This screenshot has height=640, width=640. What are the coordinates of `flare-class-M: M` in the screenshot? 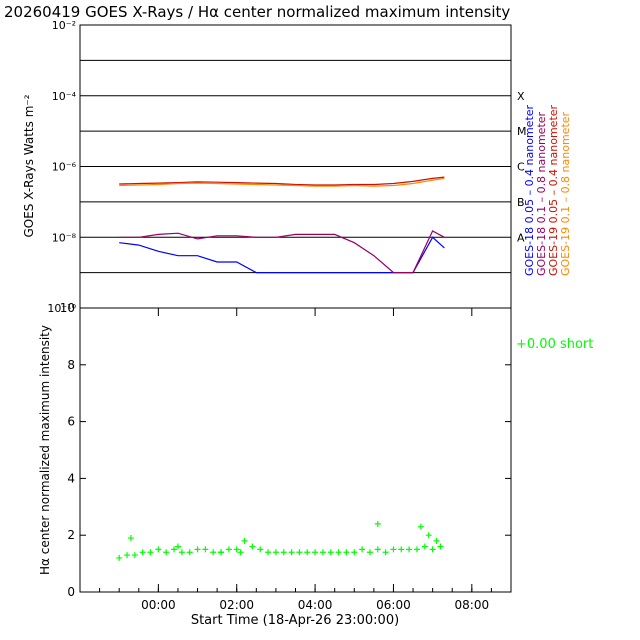 It's located at (522, 131).